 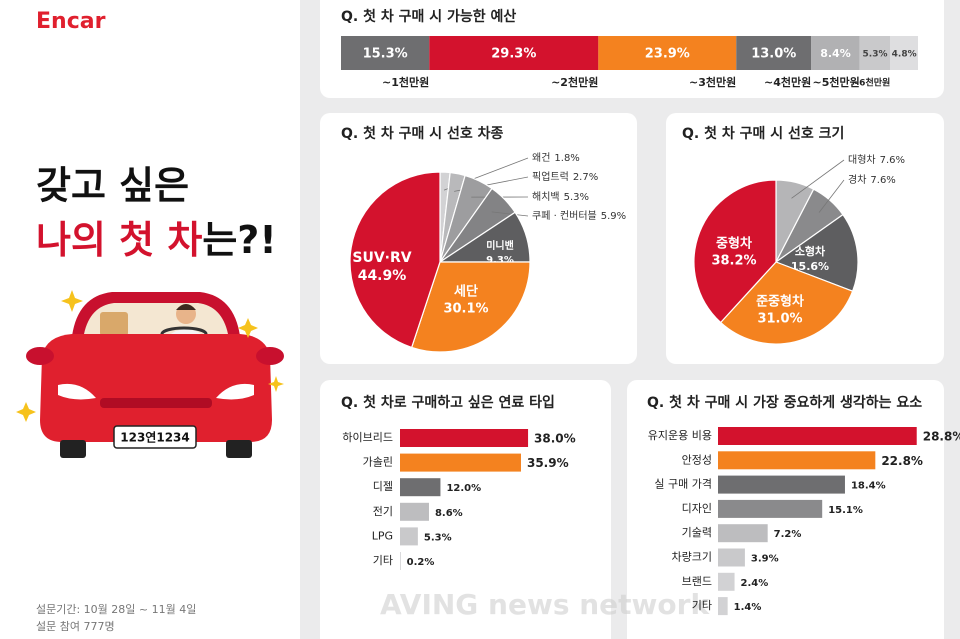 What do you see at coordinates (382, 535) in the screenshot?
I see `bar-category: LPG` at bounding box center [382, 535].